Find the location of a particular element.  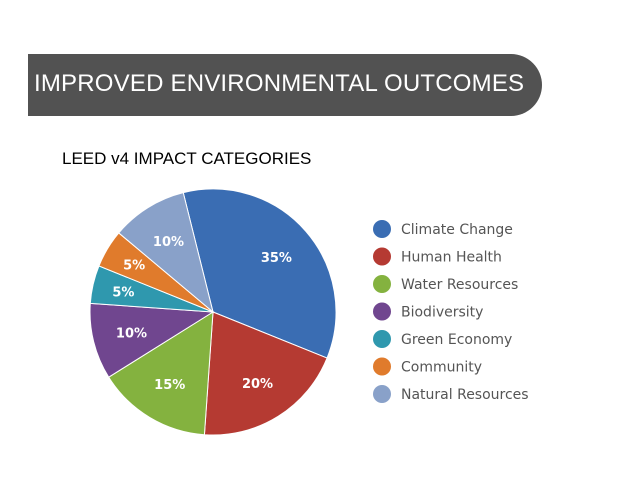

legend-label-green-economy: Green Economy is located at coordinates (456, 340).